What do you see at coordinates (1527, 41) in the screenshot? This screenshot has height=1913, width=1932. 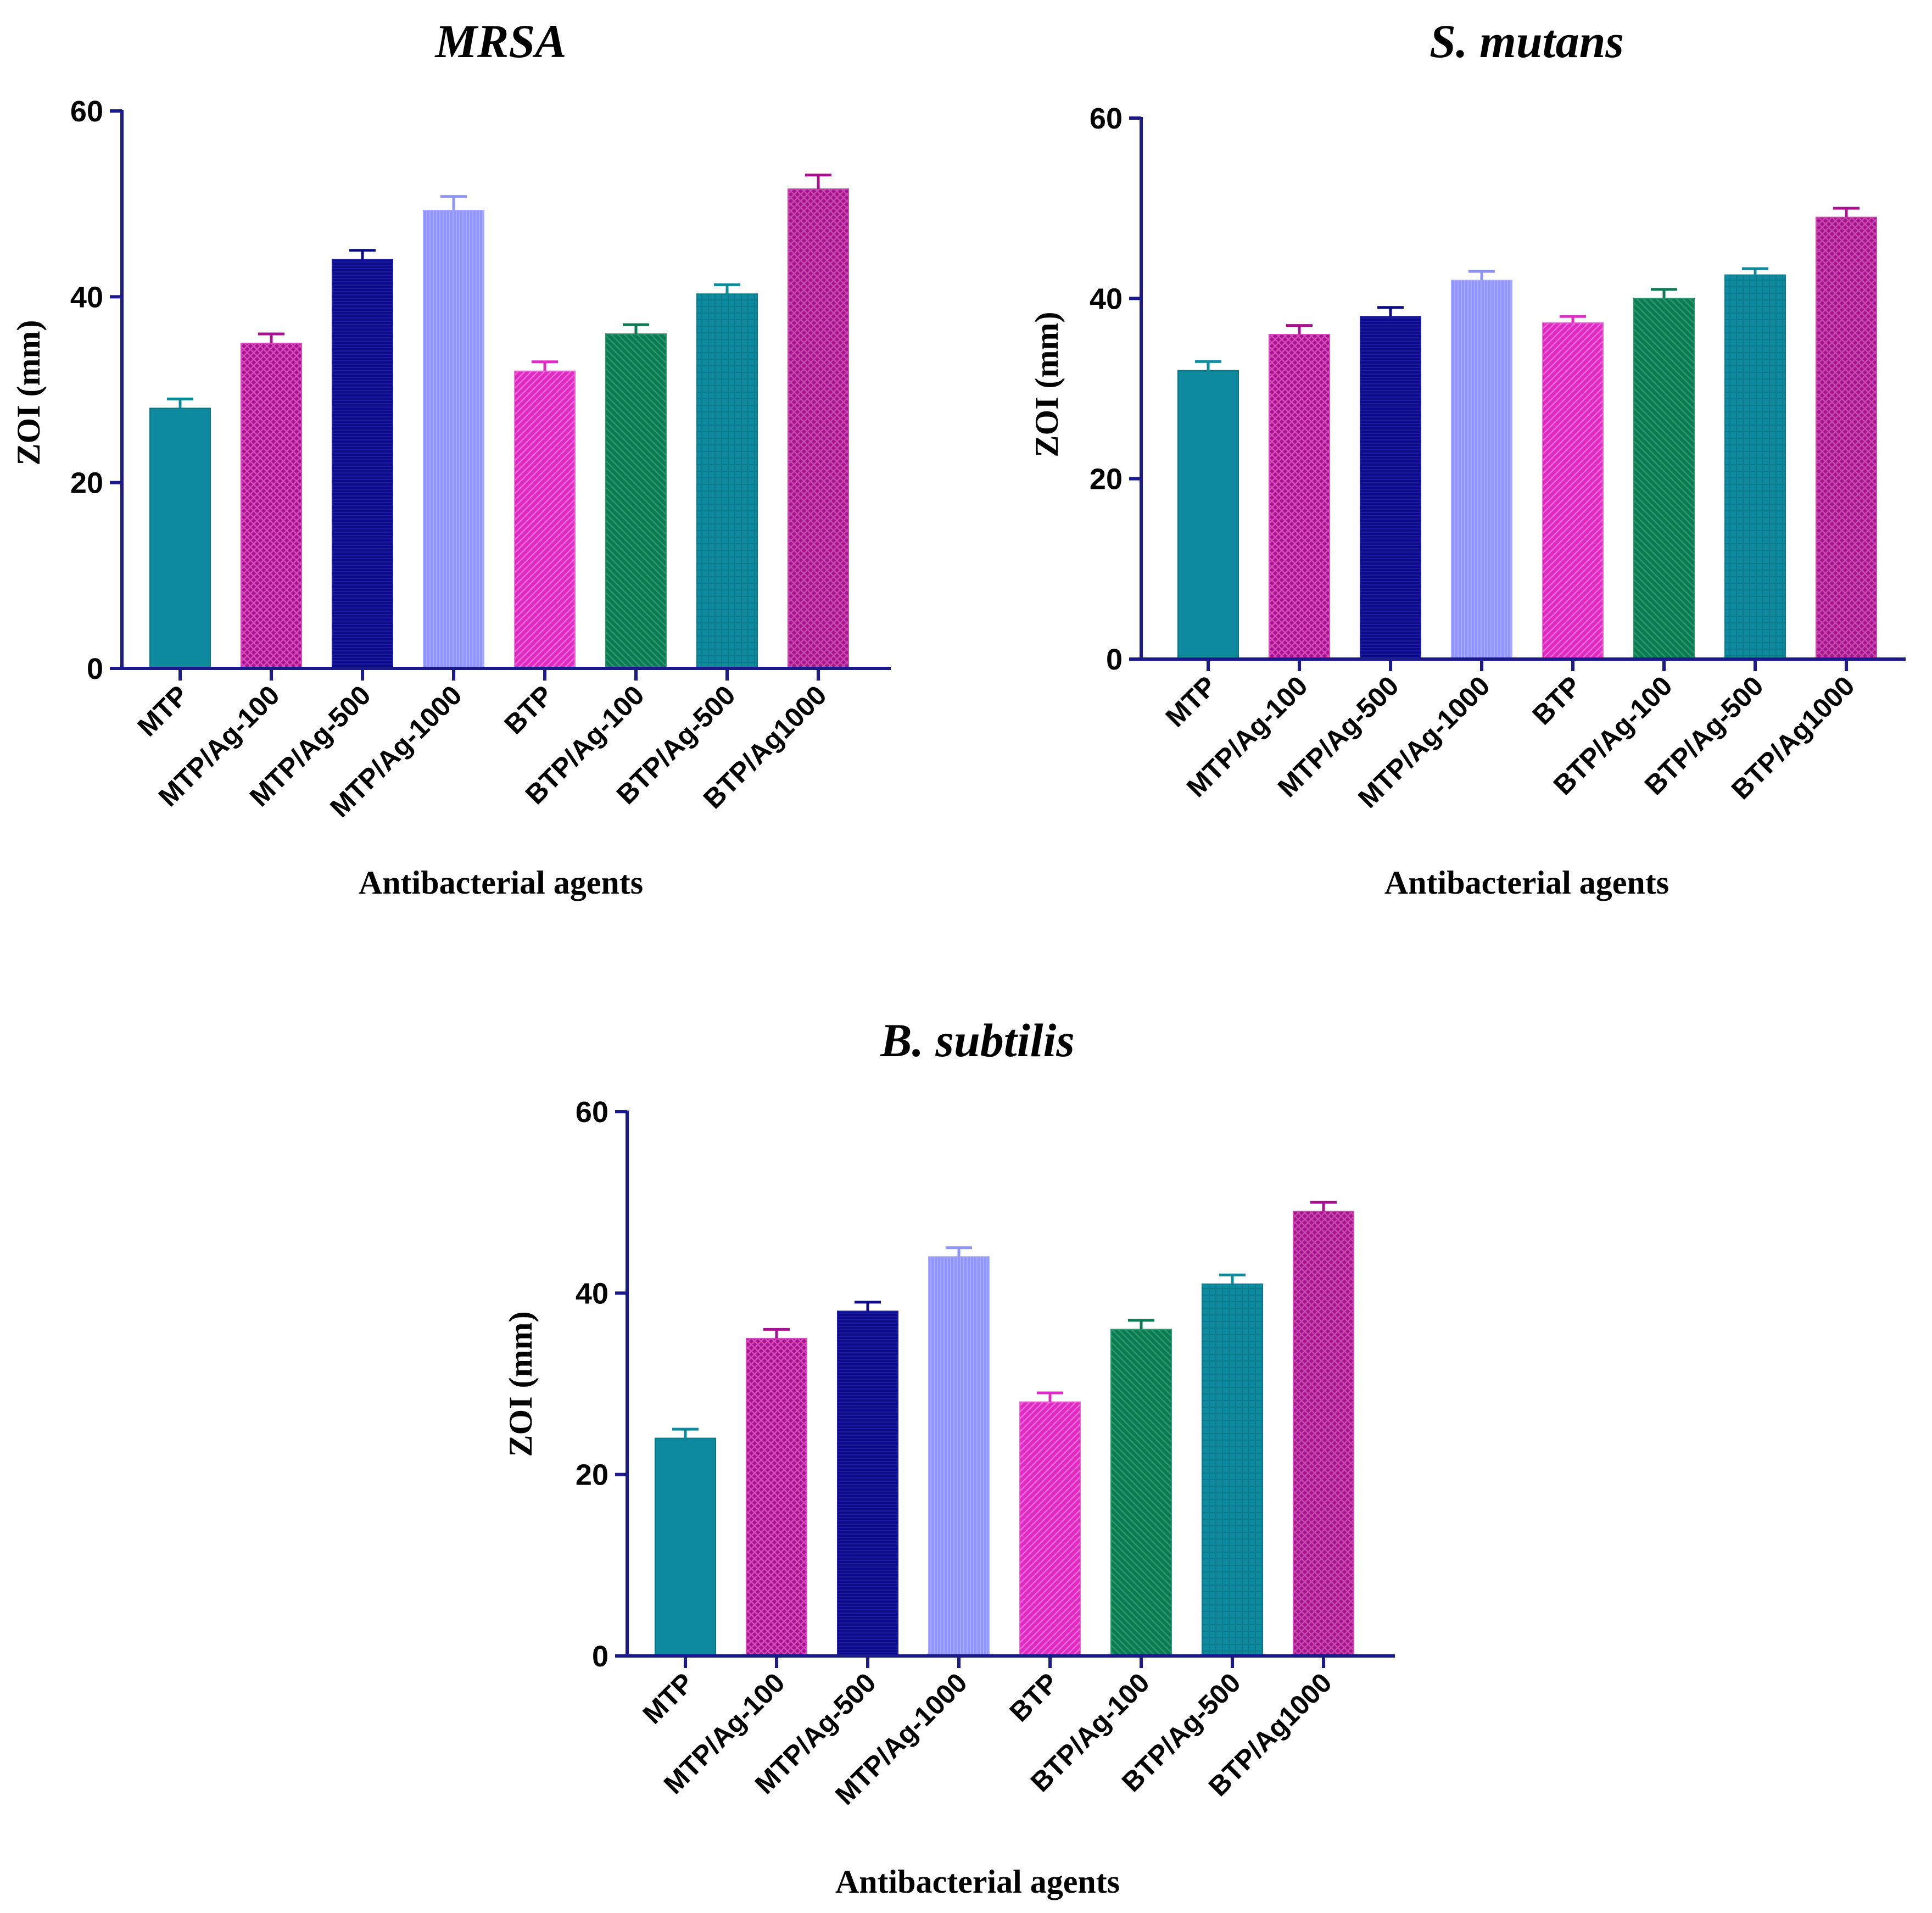 I see `chart-title: S. mutans` at bounding box center [1527, 41].